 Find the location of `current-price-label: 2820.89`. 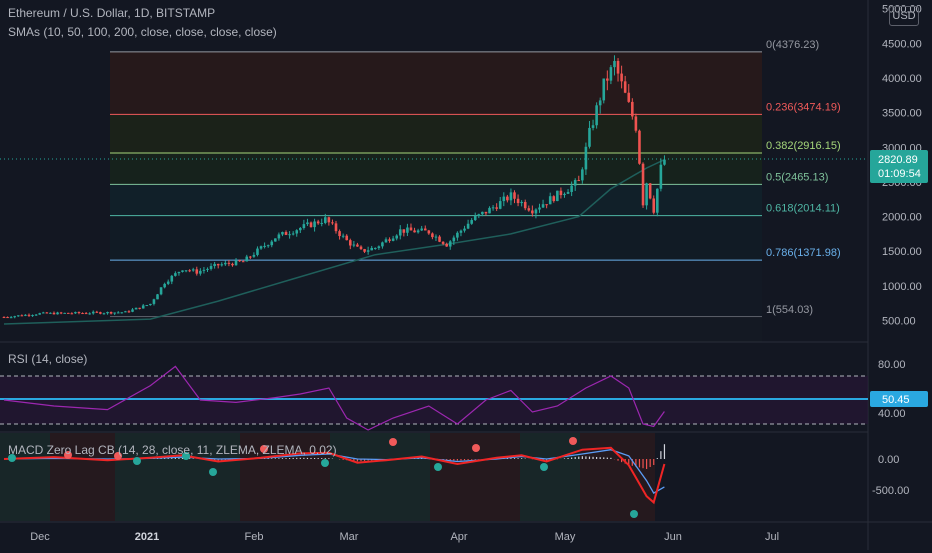

current-price-label: 2820.89 is located at coordinates (898, 160).